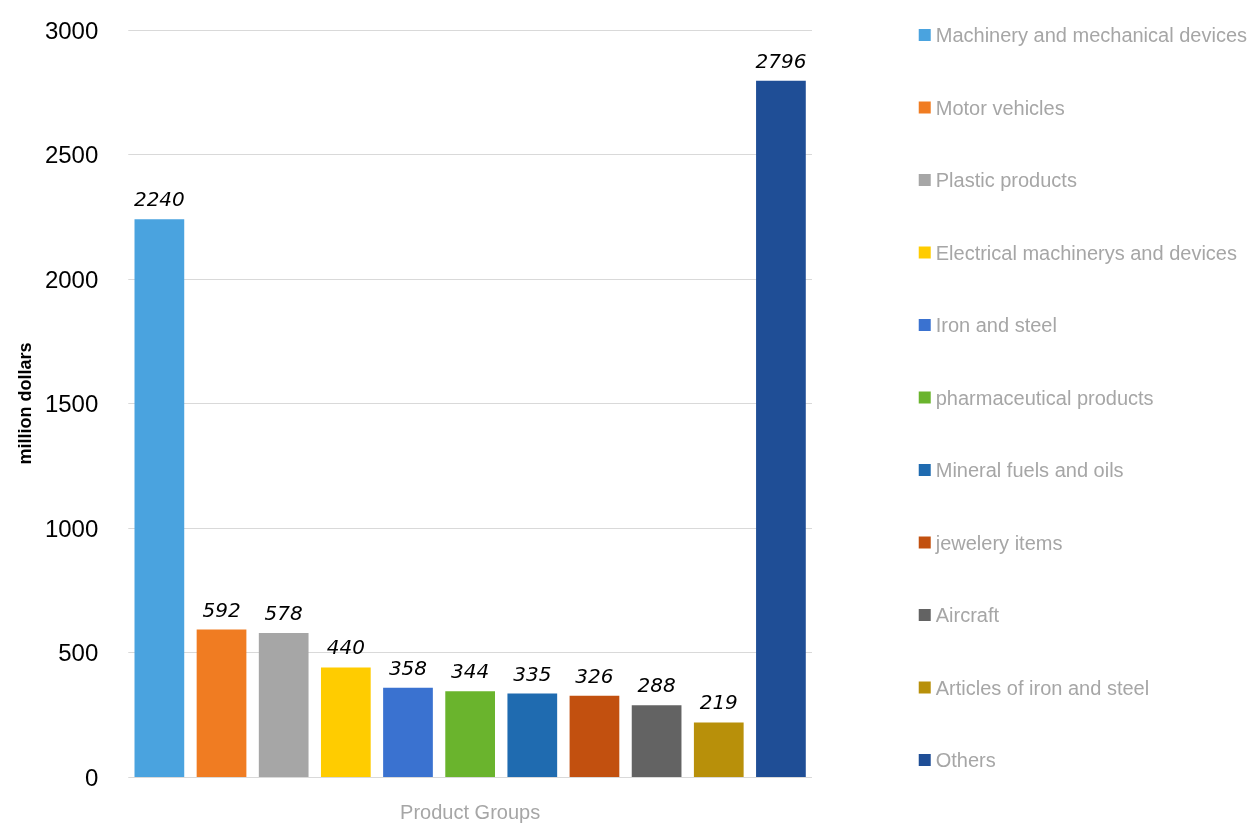 This screenshot has height=835, width=1260. What do you see at coordinates (283, 613) in the screenshot?
I see `data-label: 578` at bounding box center [283, 613].